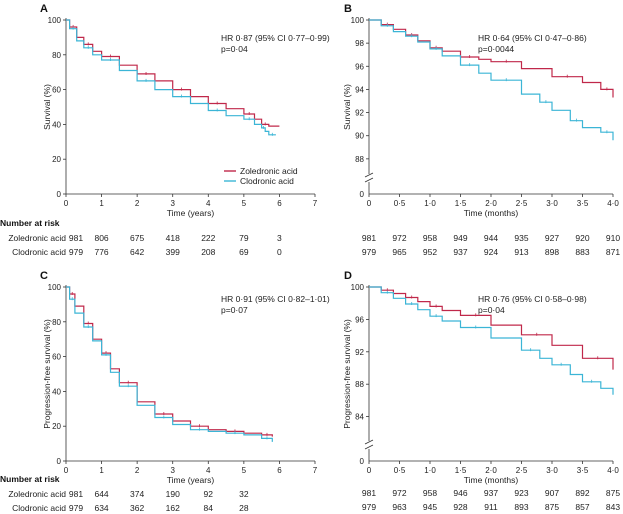 This screenshot has width=623, height=514. Describe the element at coordinates (101, 238) in the screenshot. I see `risk-value: 806` at that location.